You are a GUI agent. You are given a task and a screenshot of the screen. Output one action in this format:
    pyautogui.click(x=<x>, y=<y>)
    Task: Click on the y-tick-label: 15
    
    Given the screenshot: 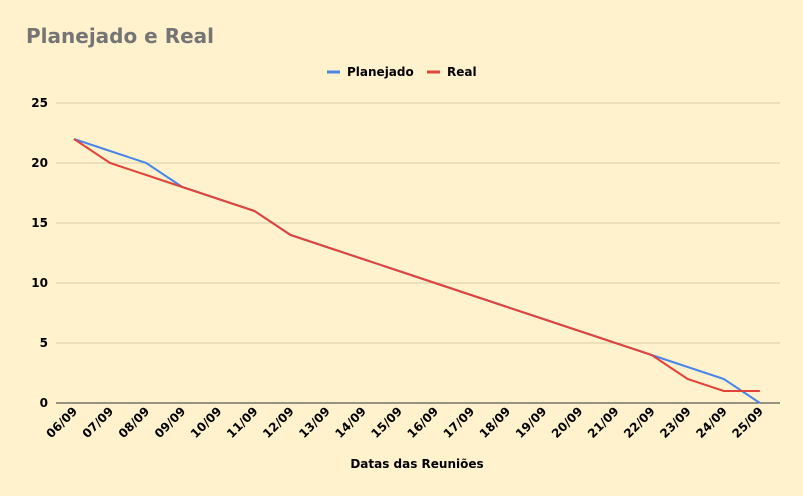 What is the action you would take?
    pyautogui.click(x=39, y=223)
    